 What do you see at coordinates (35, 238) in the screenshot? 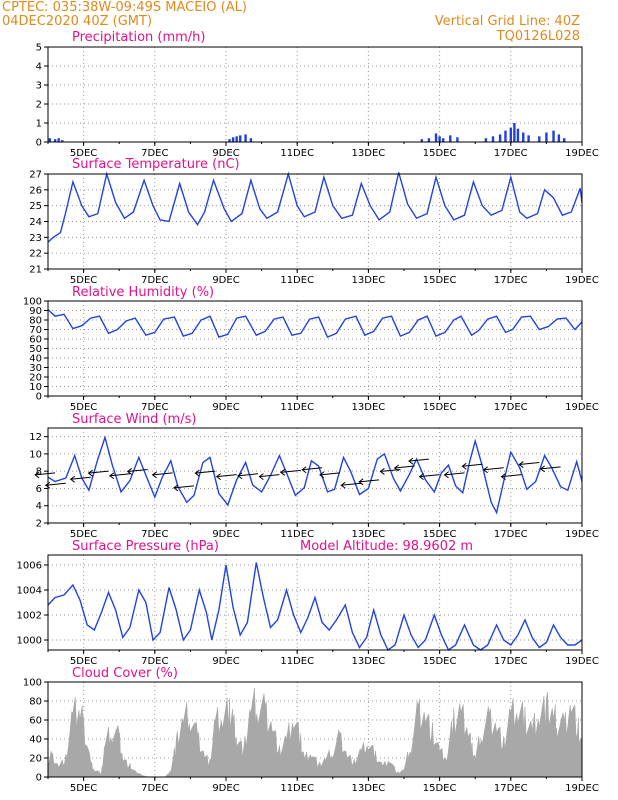
I see `y-tick-label: 23` at bounding box center [35, 238].